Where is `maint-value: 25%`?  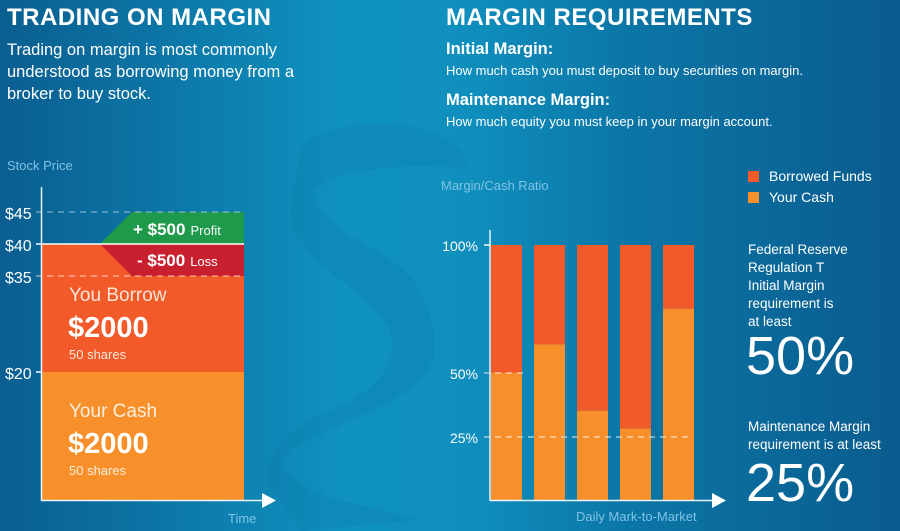 maint-value: 25% is located at coordinates (800, 483).